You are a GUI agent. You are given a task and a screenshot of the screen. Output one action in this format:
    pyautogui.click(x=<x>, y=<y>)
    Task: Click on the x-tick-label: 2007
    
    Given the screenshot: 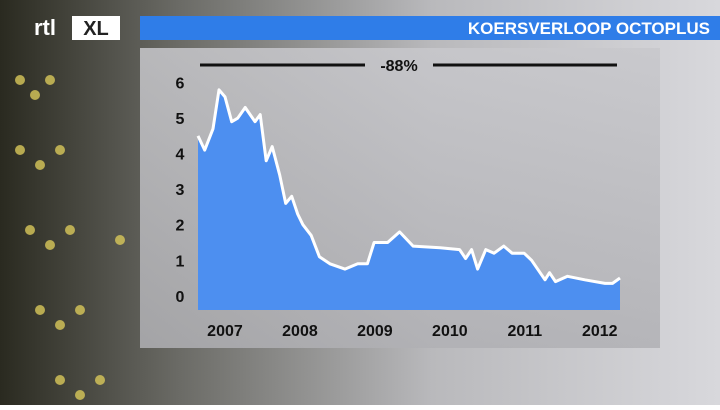 What is the action you would take?
    pyautogui.click(x=225, y=331)
    